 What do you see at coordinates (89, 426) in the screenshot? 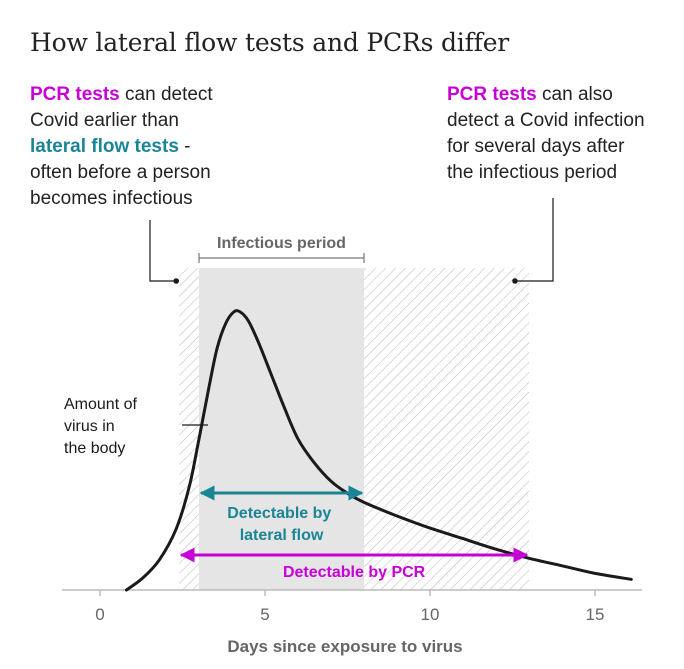
I see `curve-label-line2: virus in` at bounding box center [89, 426].